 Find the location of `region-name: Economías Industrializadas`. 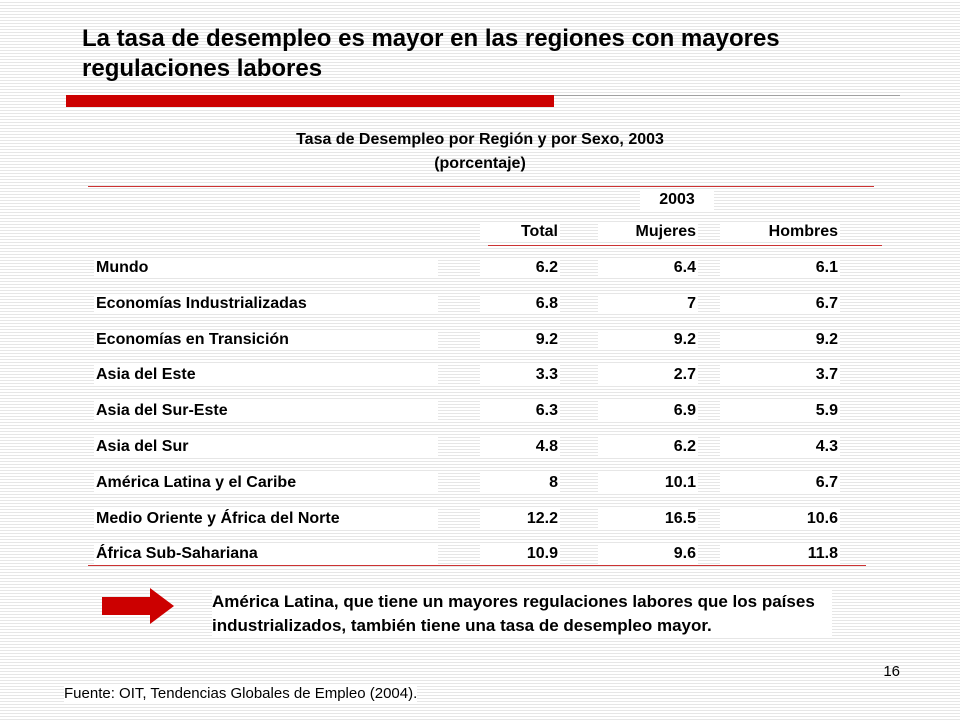

region-name: Economías Industrializadas is located at coordinates (266, 304).